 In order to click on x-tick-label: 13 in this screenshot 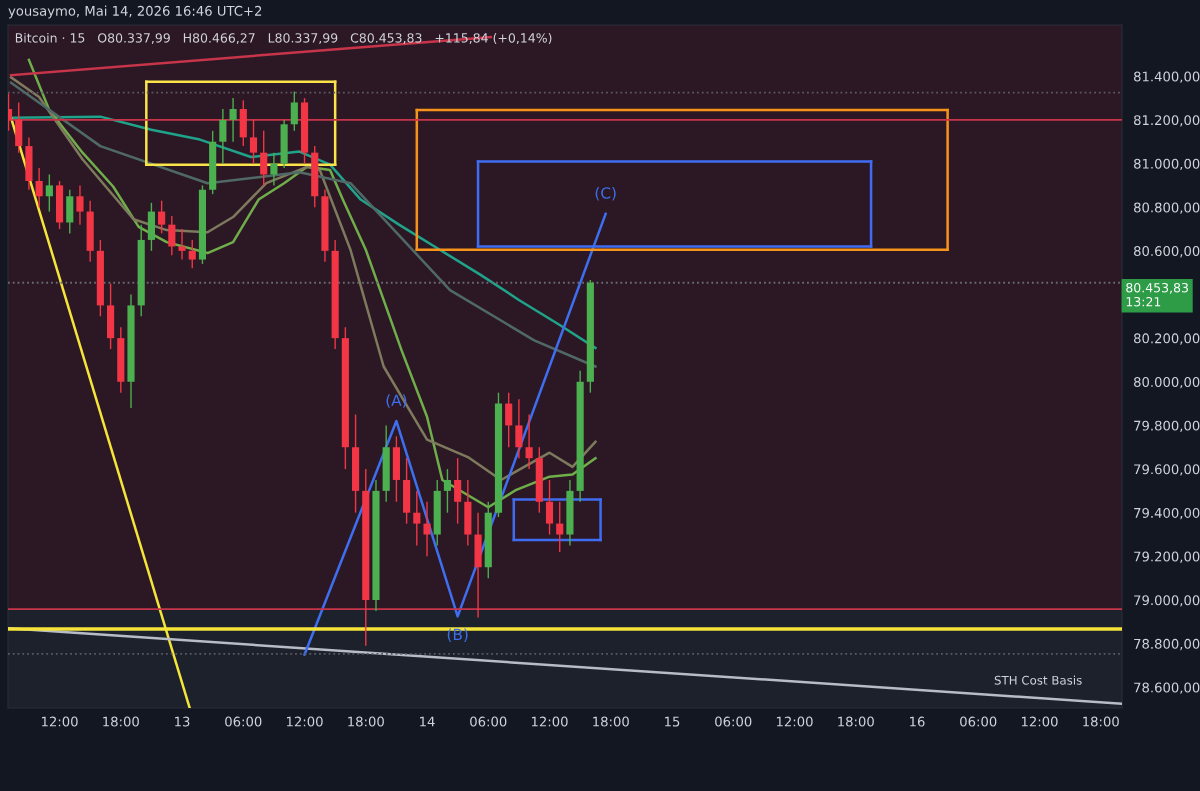, I will do `click(182, 721)`.